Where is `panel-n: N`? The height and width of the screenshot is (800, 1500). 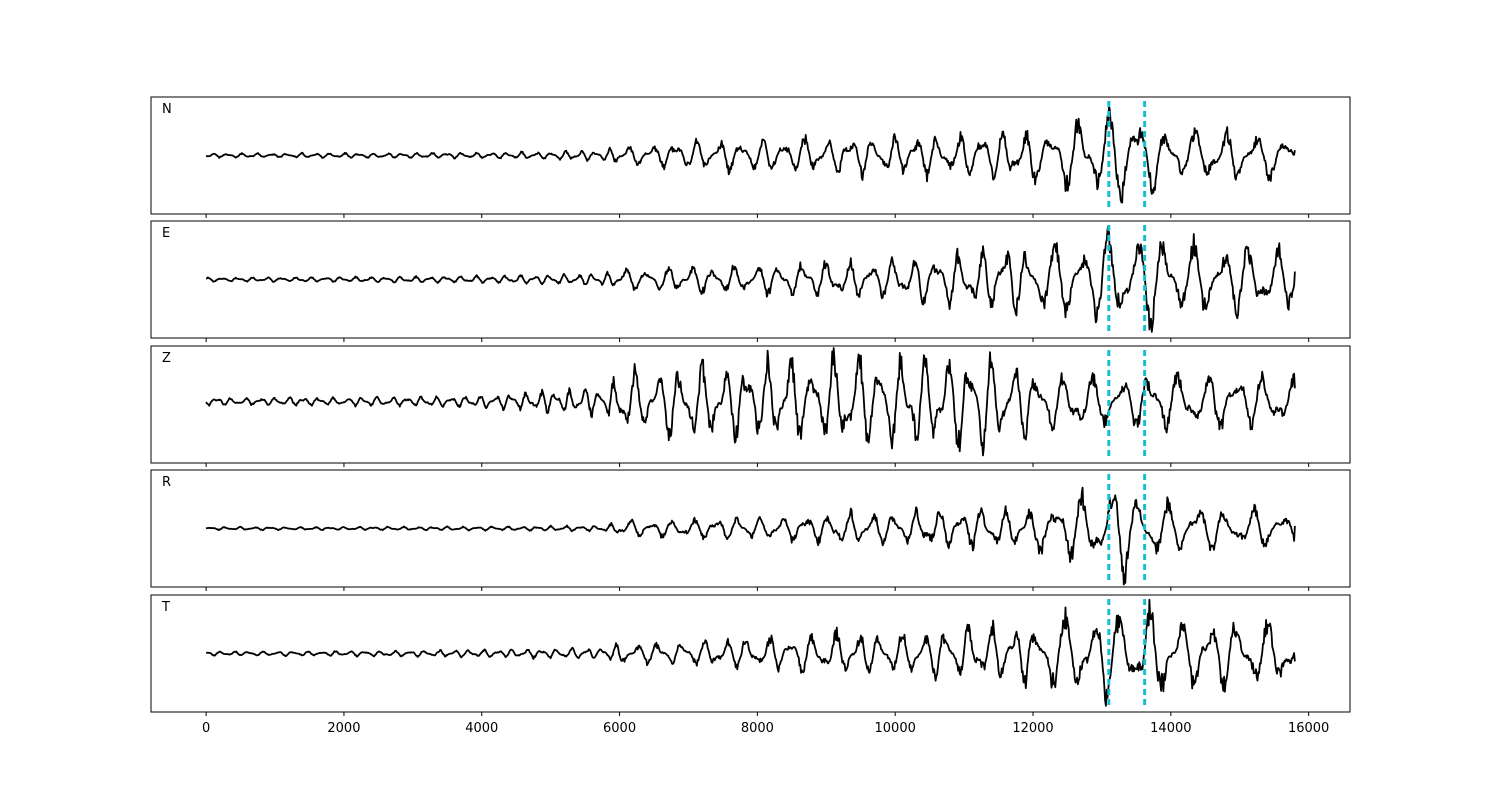 panel-n: N is located at coordinates (750, 157).